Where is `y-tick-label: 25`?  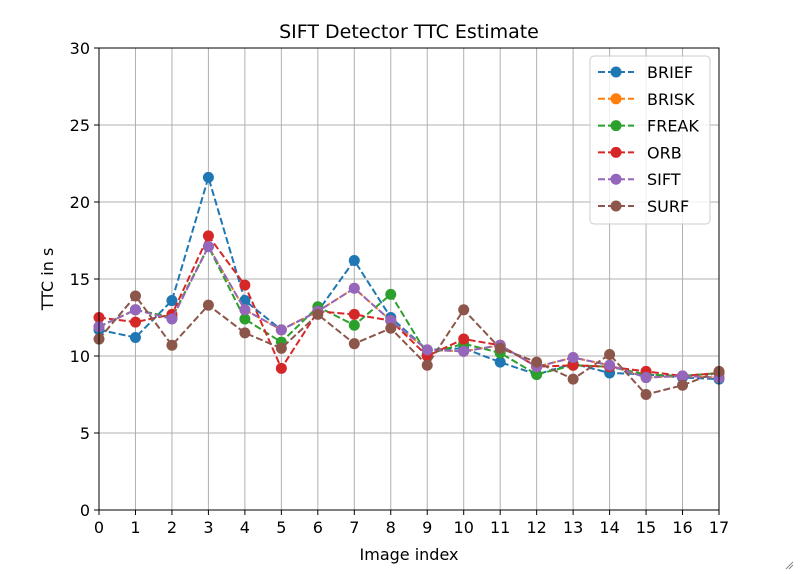
y-tick-label: 25 is located at coordinates (80, 125).